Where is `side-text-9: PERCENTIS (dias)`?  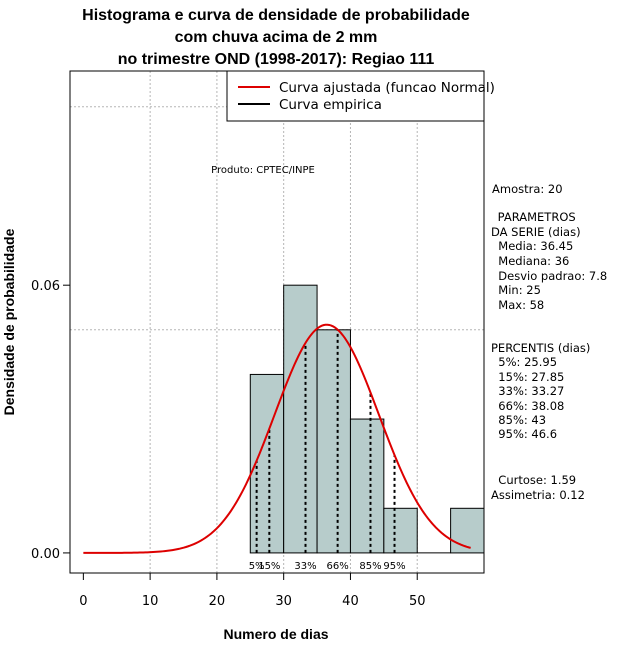 side-text-9: PERCENTIS (dias) is located at coordinates (540, 348).